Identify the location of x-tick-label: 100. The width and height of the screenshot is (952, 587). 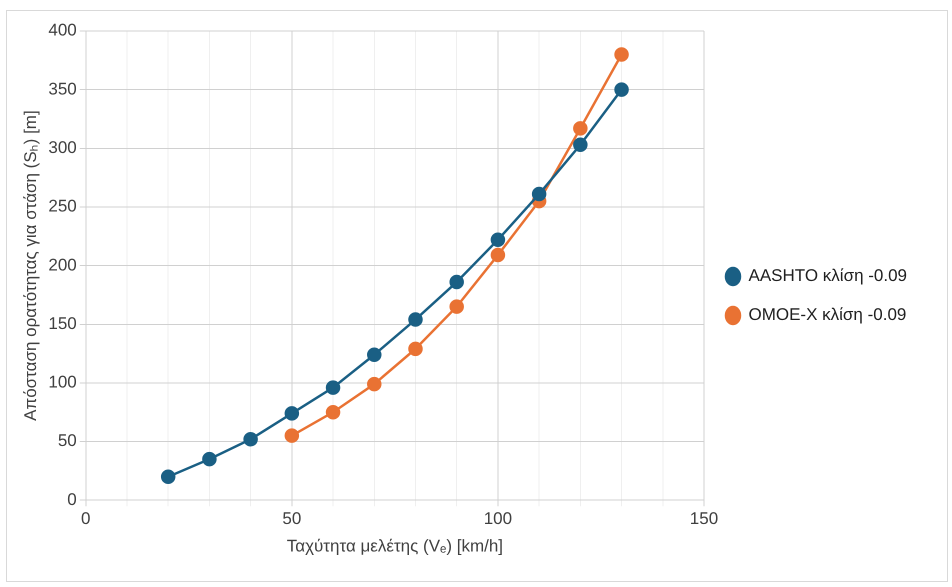
(498, 518).